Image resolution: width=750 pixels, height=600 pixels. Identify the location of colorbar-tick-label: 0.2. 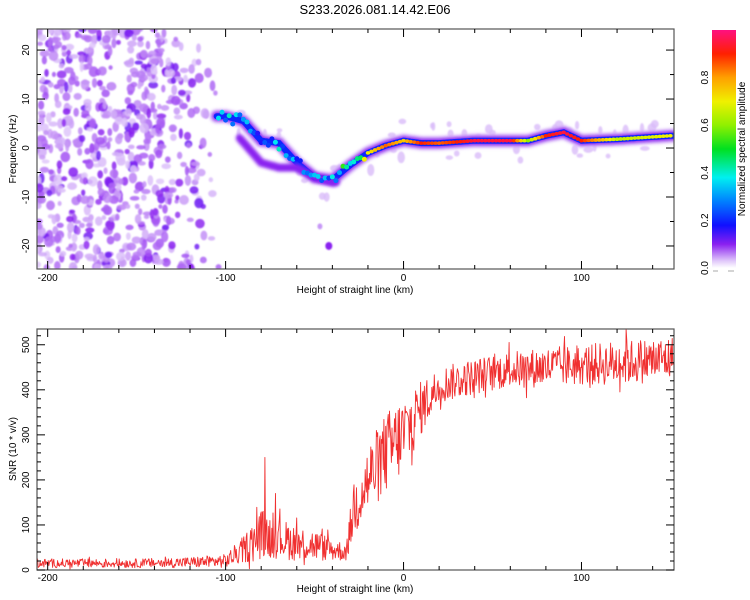
(705, 220).